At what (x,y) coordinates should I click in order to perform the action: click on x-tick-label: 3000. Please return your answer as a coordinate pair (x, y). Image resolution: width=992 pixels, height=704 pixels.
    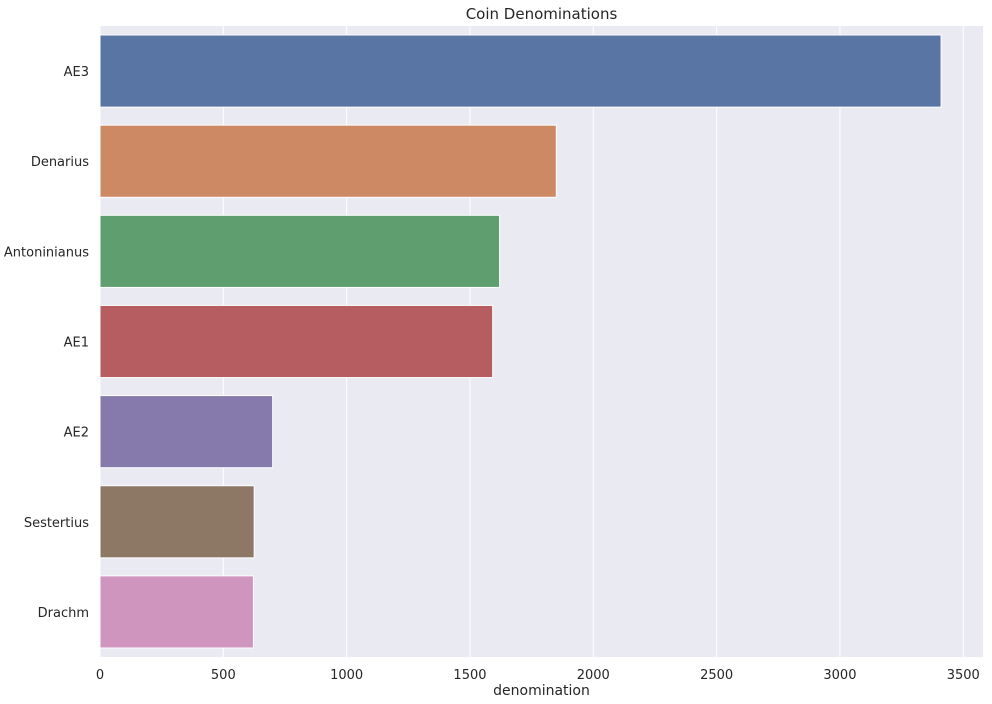
    Looking at the image, I should click on (839, 675).